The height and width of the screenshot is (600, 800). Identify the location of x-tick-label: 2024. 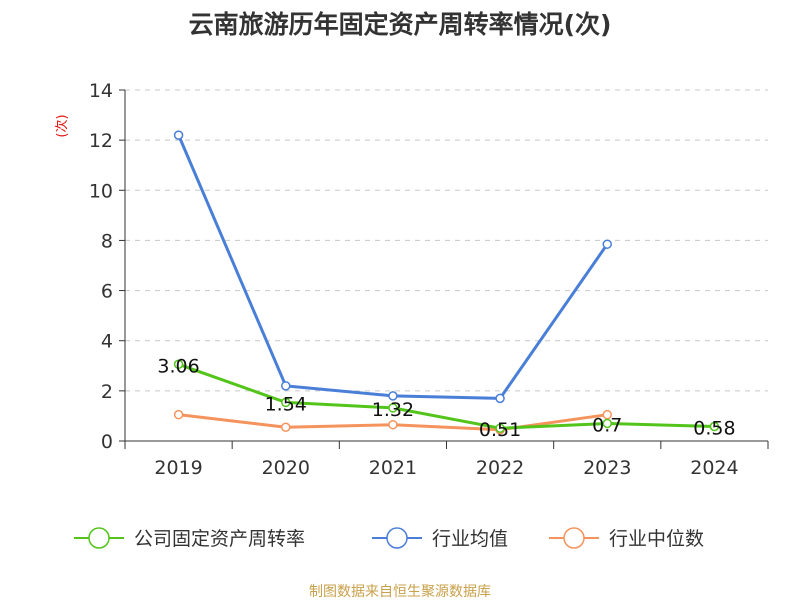
(714, 468).